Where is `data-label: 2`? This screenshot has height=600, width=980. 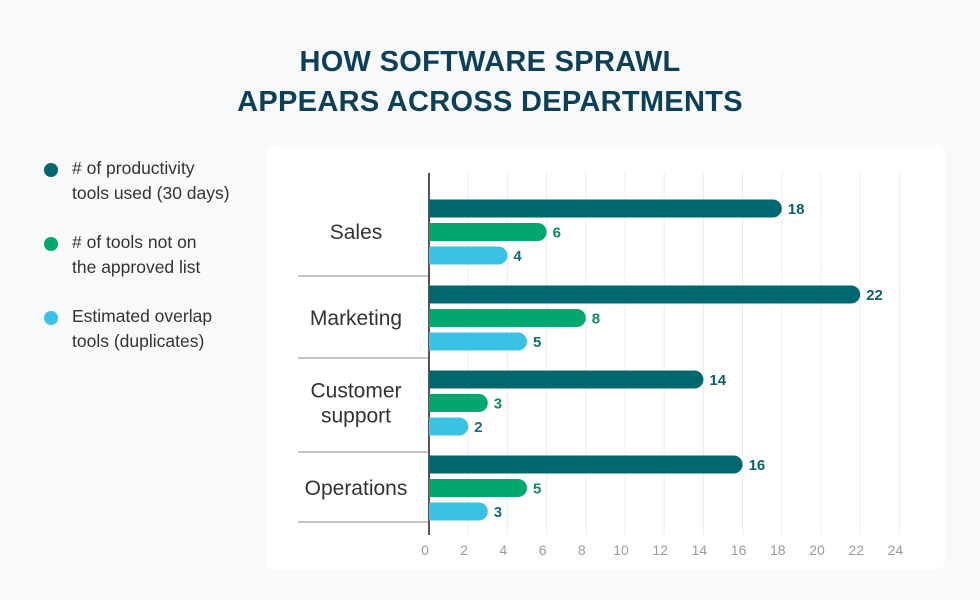 data-label: 2 is located at coordinates (478, 427).